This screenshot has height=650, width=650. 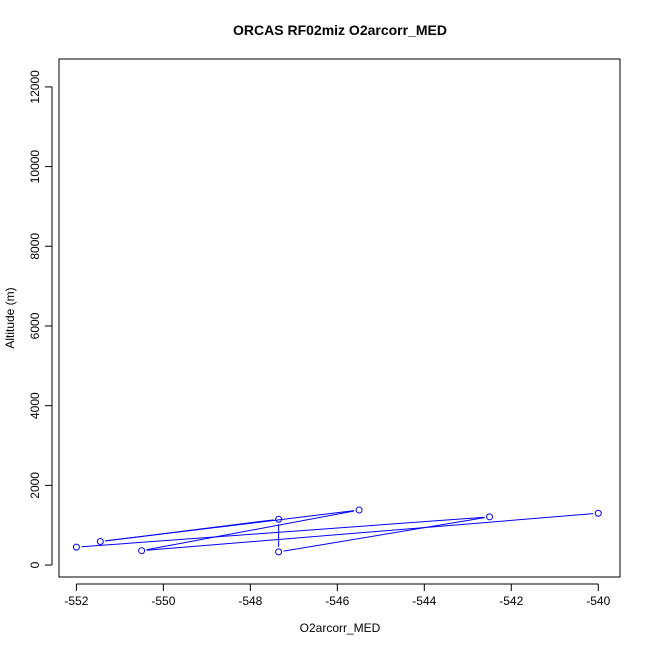 I want to click on x-tick-label: -548, so click(x=250, y=601).